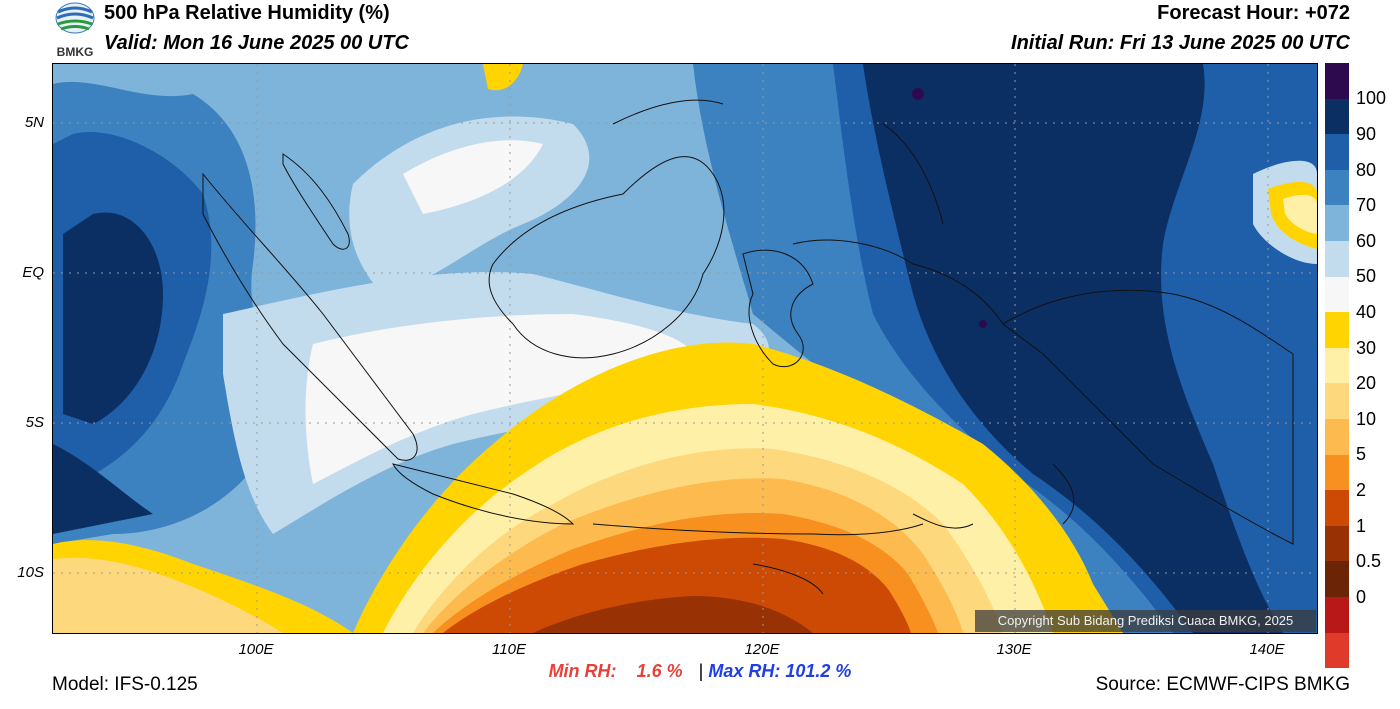  What do you see at coordinates (75, 51) in the screenshot?
I see `logo-text: BMKG` at bounding box center [75, 51].